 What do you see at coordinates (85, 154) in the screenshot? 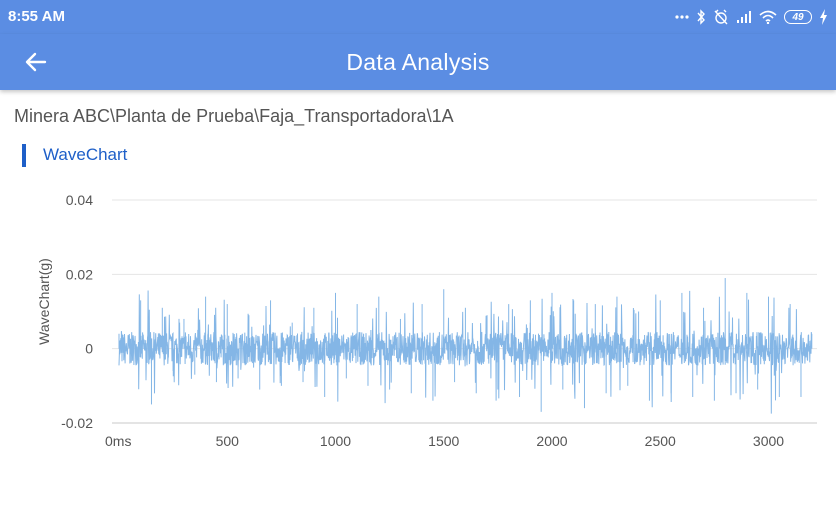
I see `section-title: WaveChart` at bounding box center [85, 154].